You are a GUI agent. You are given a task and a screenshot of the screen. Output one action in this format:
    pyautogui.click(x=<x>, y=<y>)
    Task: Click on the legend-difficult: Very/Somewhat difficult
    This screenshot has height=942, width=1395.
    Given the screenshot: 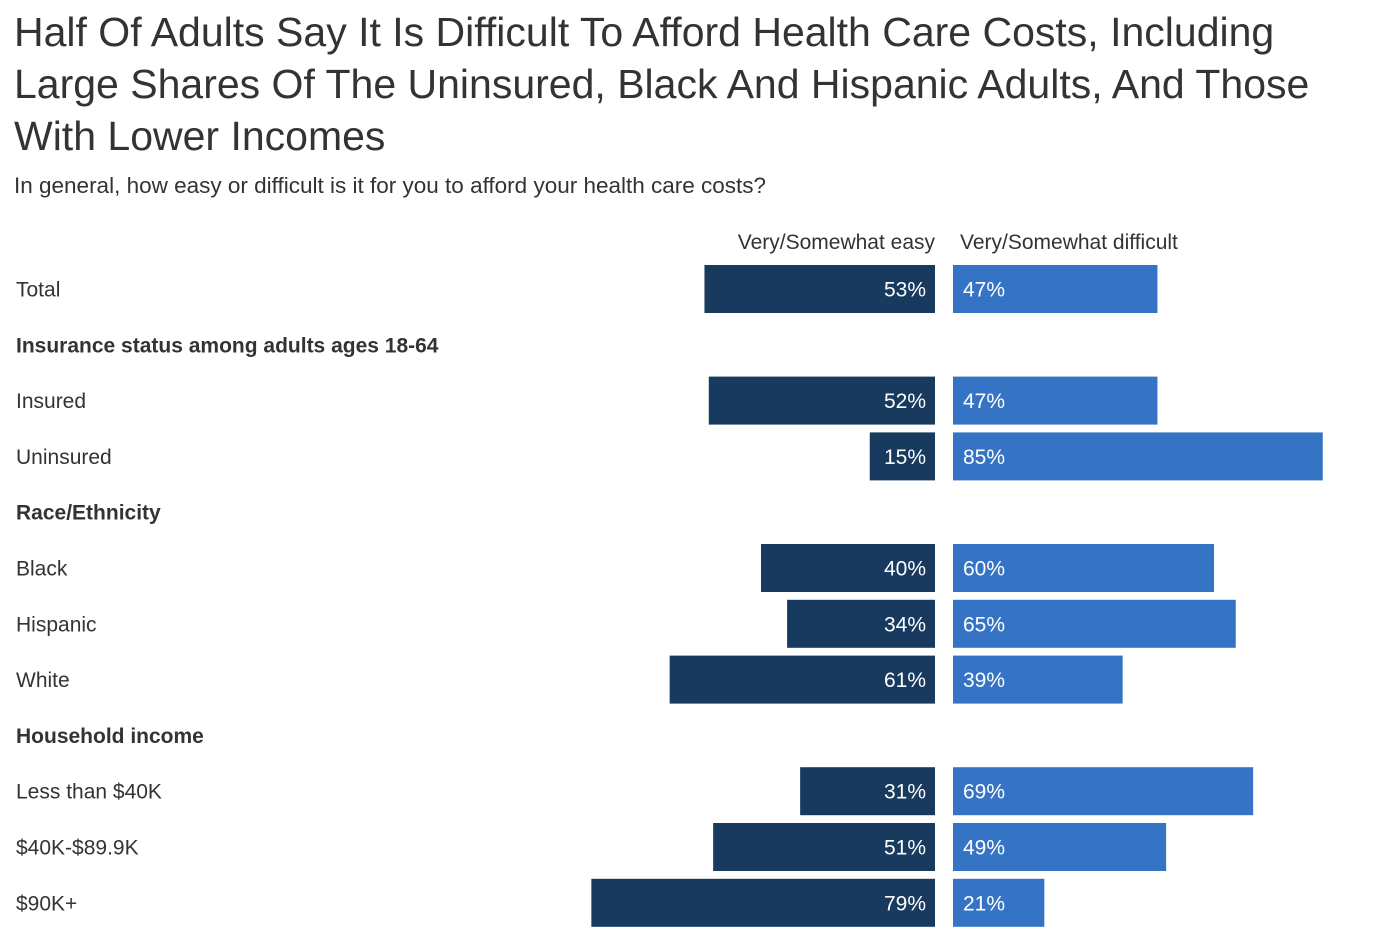 What is the action you would take?
    pyautogui.click(x=1069, y=242)
    